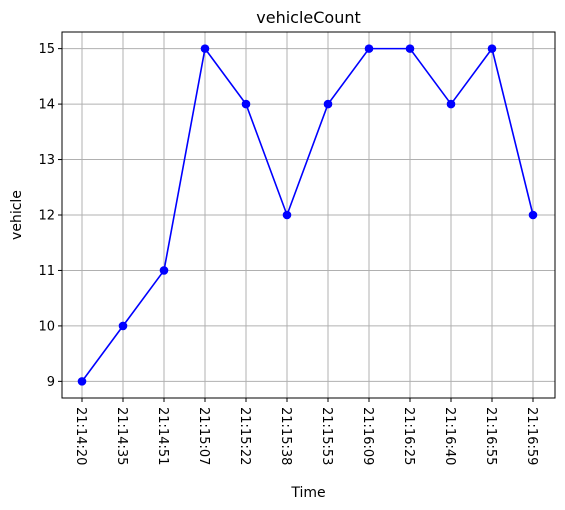 This screenshot has height=510, width=565. I want to click on y-tick-label: 14, so click(46, 105).